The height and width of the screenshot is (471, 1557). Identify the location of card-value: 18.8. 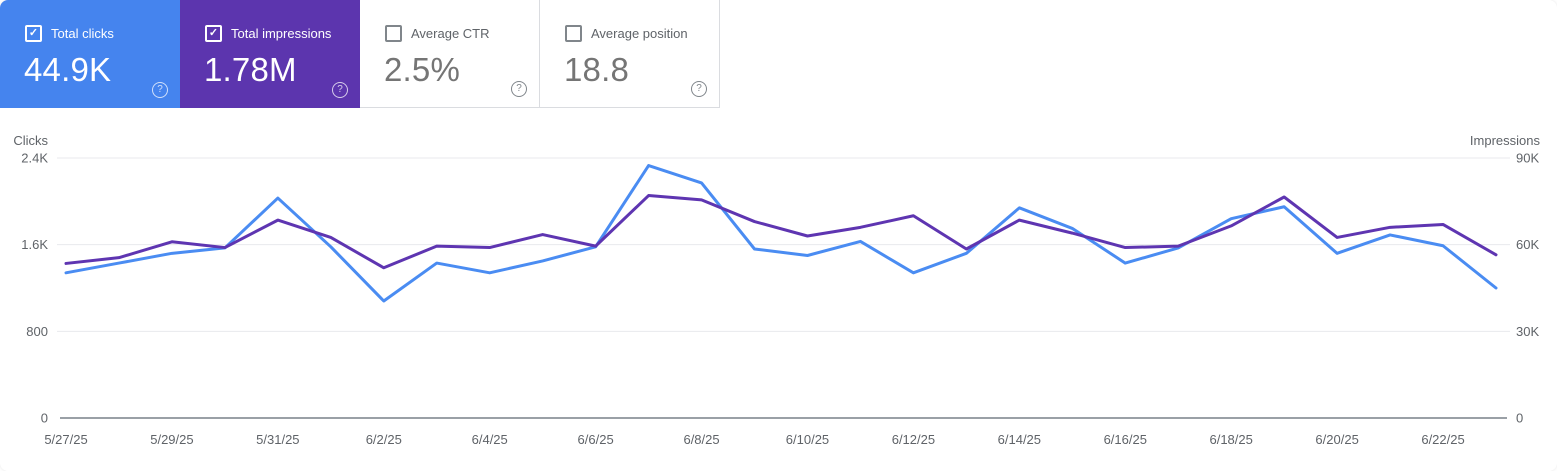
(597, 69).